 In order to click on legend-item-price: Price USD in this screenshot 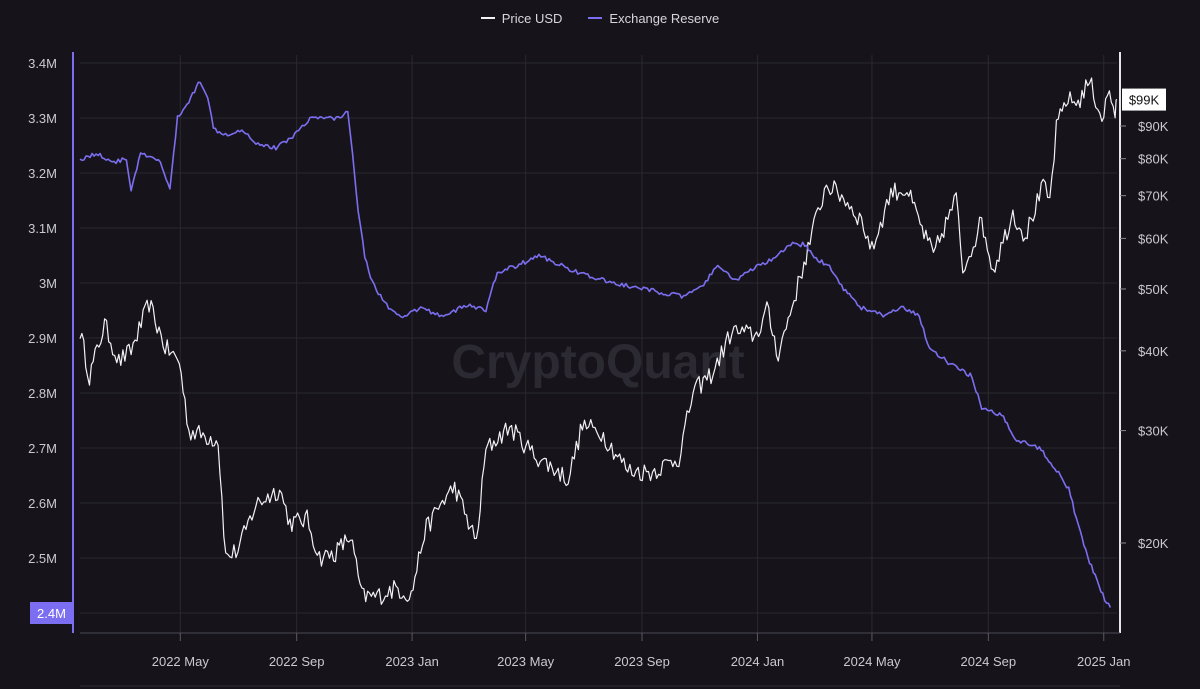, I will do `click(521, 18)`.